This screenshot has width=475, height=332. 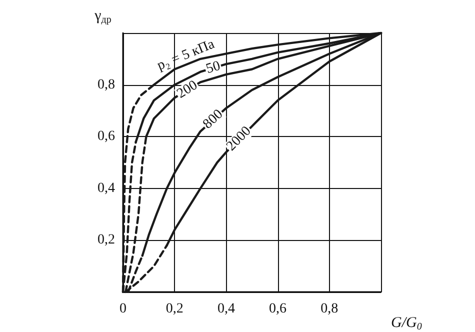 I want to click on y-tick-label: 0,2, so click(x=106, y=240).